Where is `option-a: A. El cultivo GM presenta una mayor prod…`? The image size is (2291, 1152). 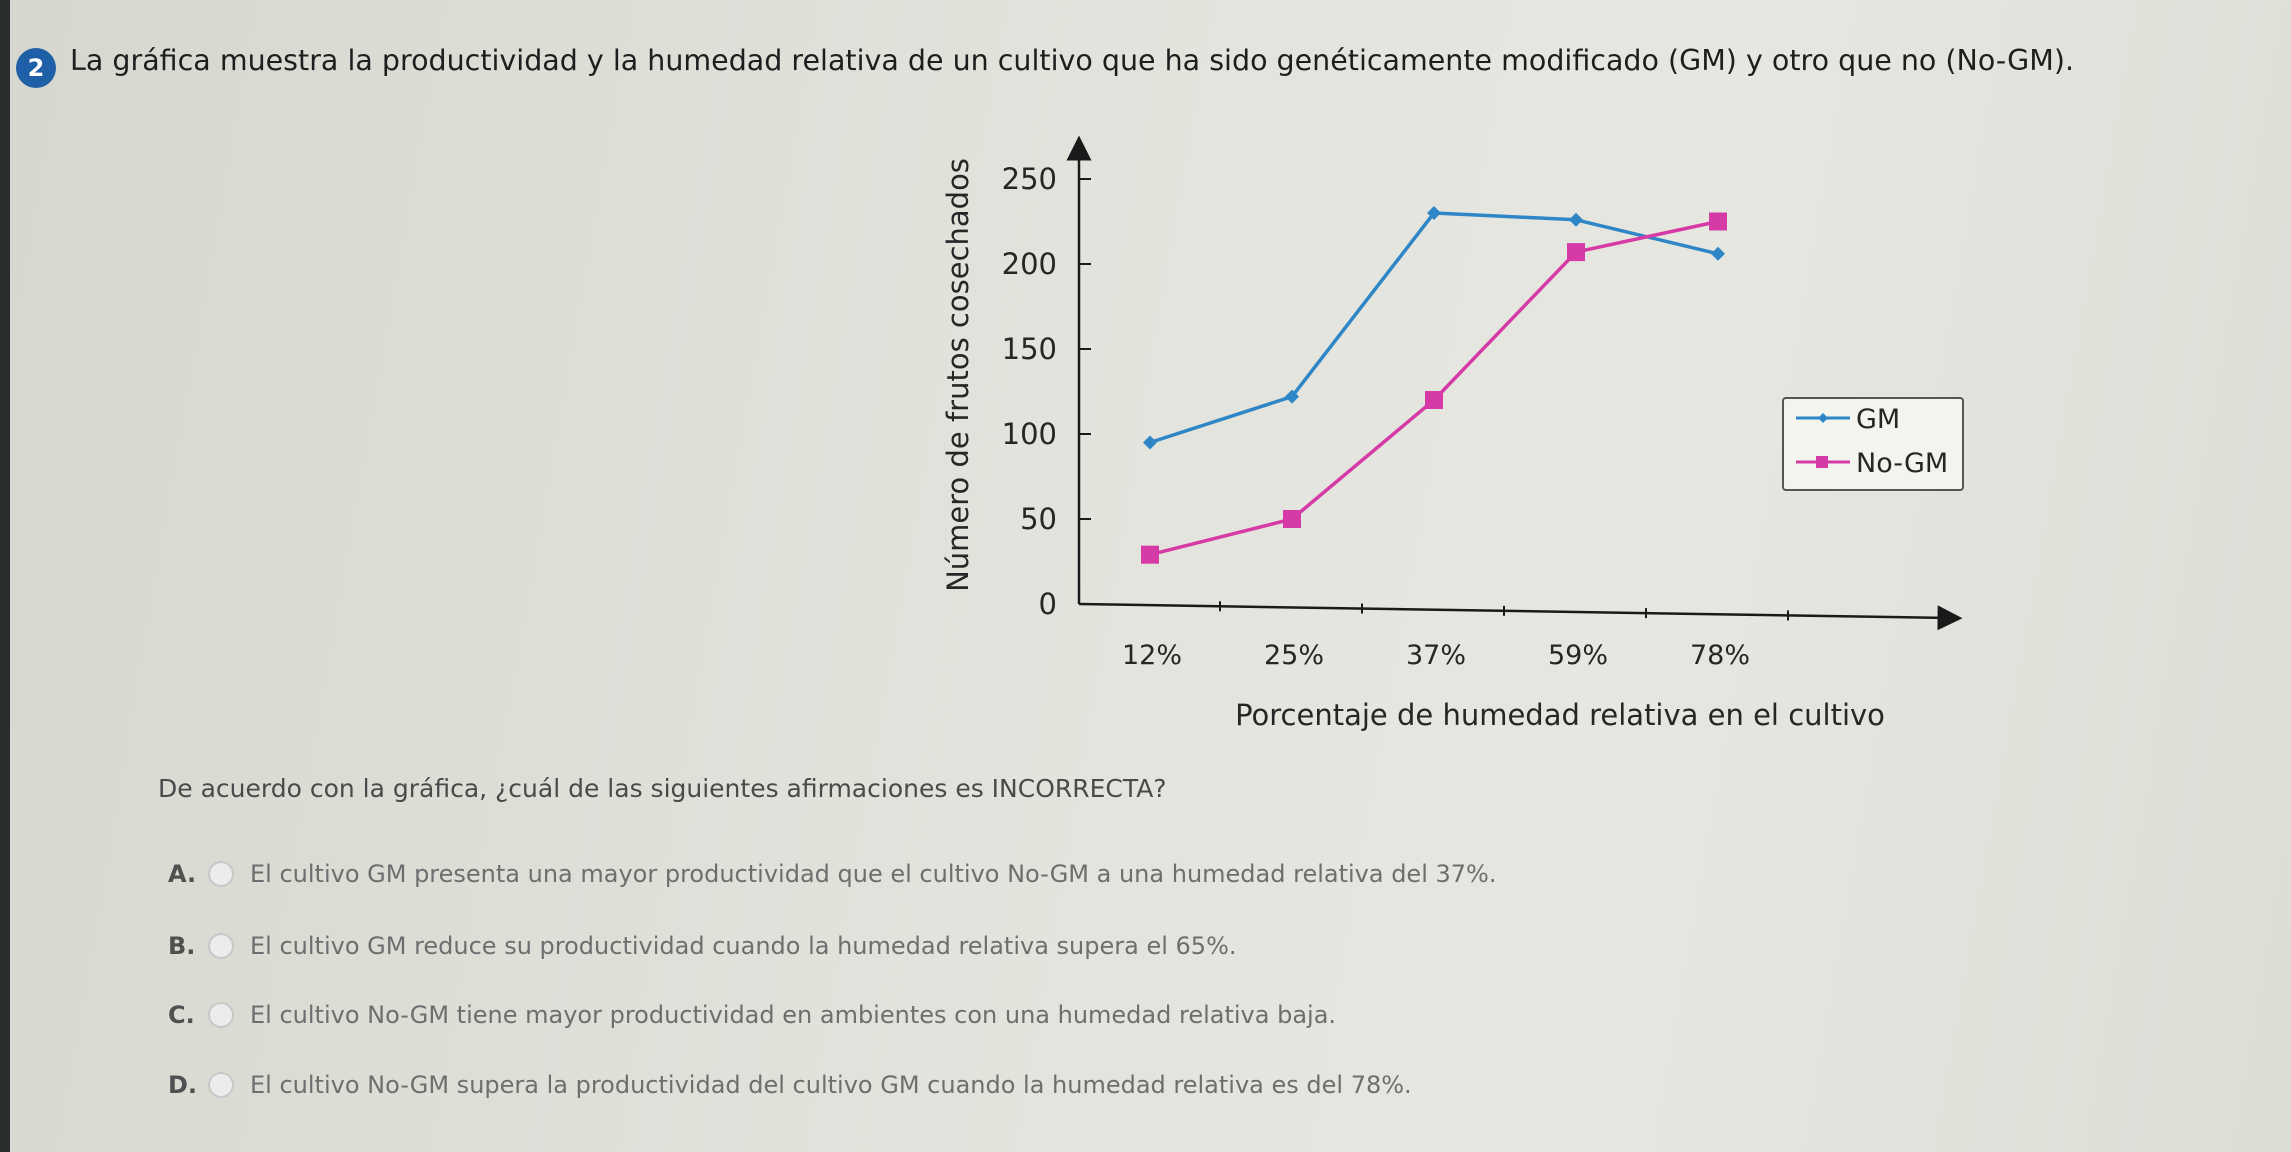 option-a: A. El cultivo GM presenta una mayor prod… is located at coordinates (832, 874).